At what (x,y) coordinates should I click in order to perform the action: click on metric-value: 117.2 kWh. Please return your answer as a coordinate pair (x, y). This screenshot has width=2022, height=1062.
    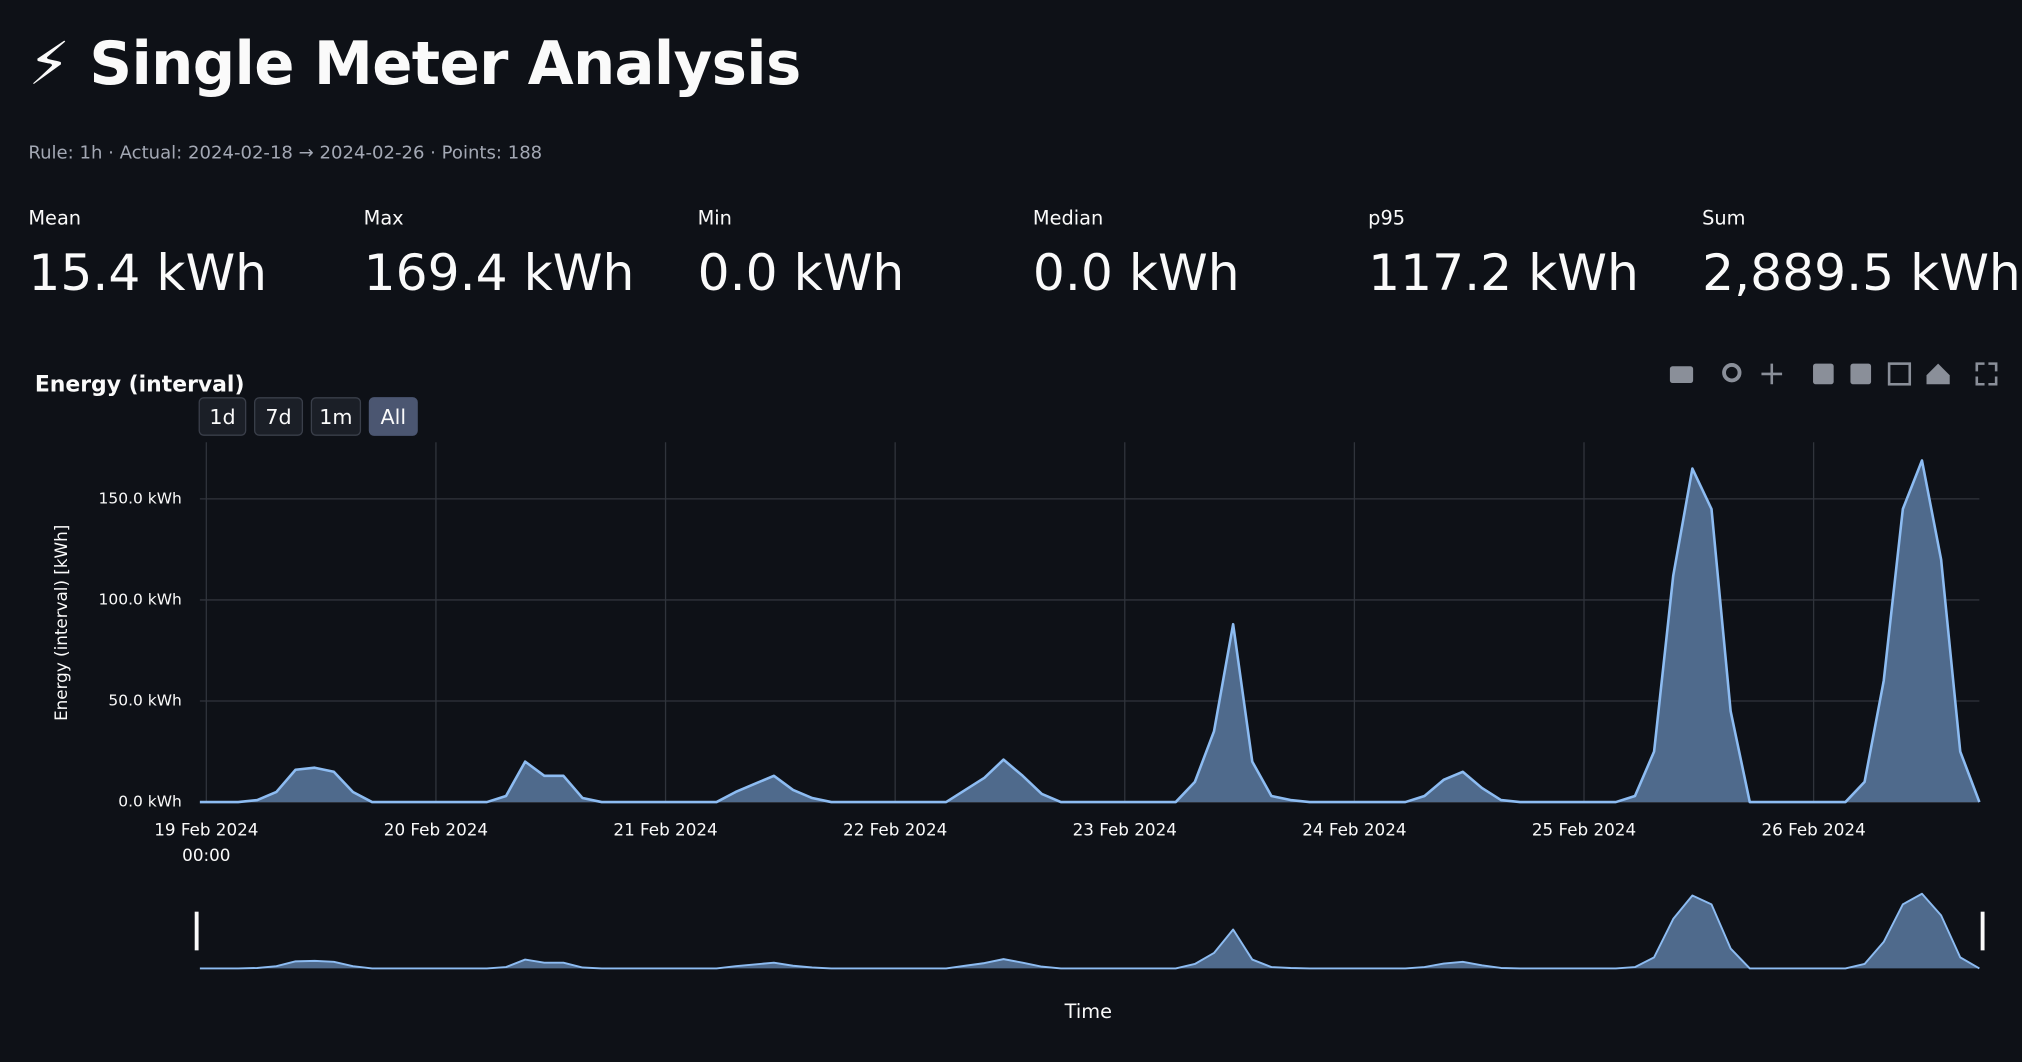
    Looking at the image, I should click on (1503, 274).